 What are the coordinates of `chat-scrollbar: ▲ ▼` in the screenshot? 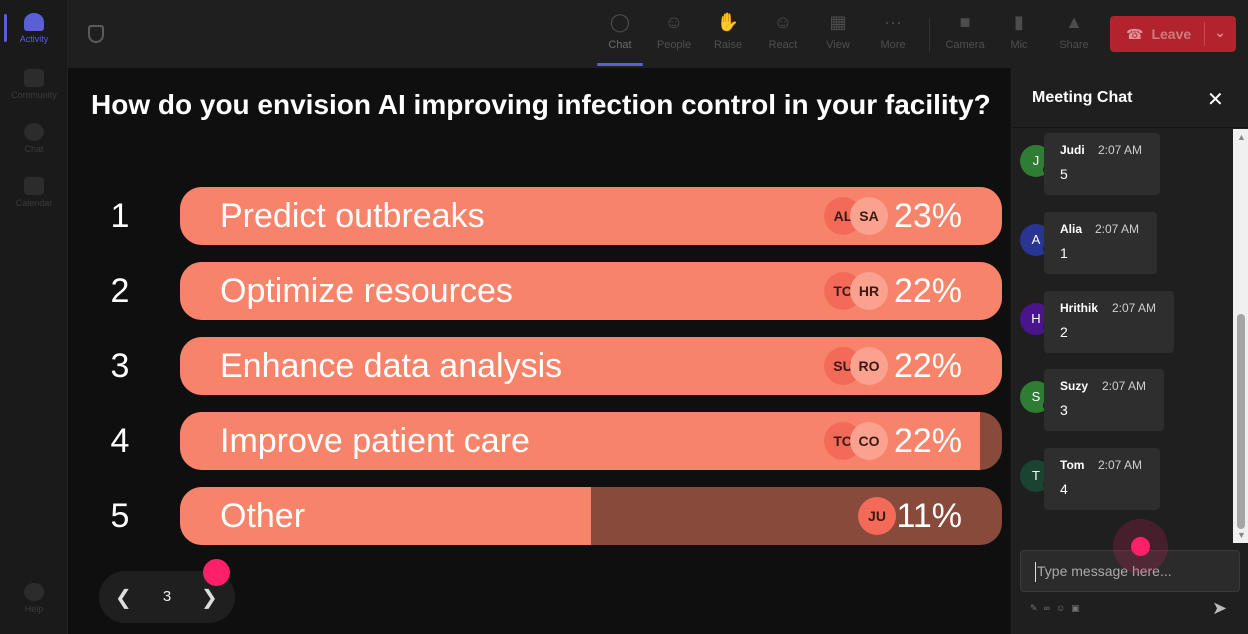 It's located at (1240, 336).